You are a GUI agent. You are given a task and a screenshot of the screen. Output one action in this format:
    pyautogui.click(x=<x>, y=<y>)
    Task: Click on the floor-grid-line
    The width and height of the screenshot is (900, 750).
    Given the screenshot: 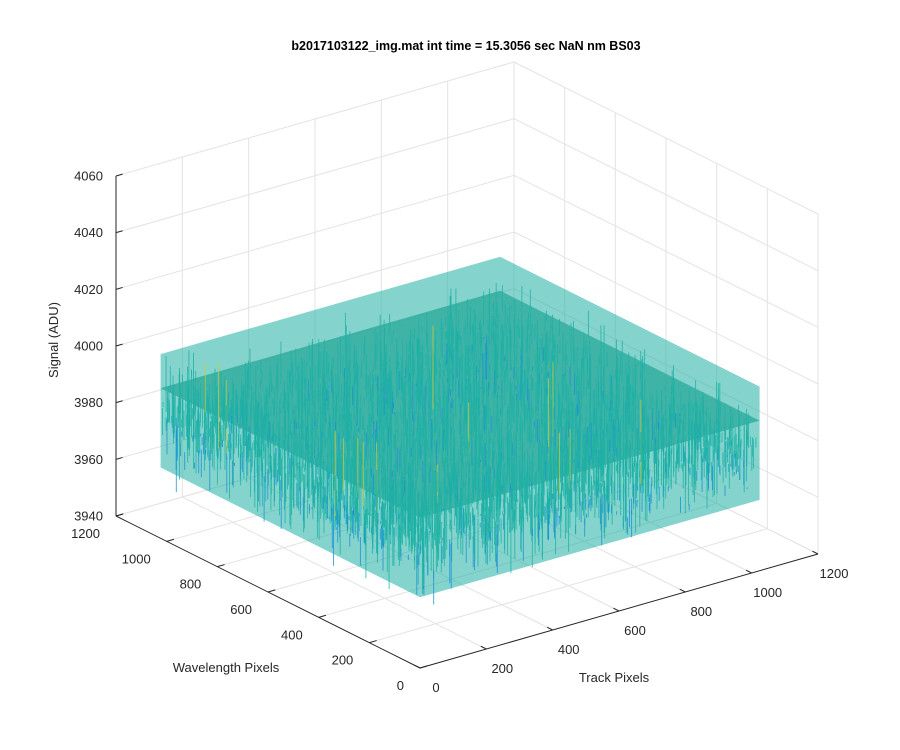 What is the action you would take?
    pyautogui.click(x=568, y=586)
    